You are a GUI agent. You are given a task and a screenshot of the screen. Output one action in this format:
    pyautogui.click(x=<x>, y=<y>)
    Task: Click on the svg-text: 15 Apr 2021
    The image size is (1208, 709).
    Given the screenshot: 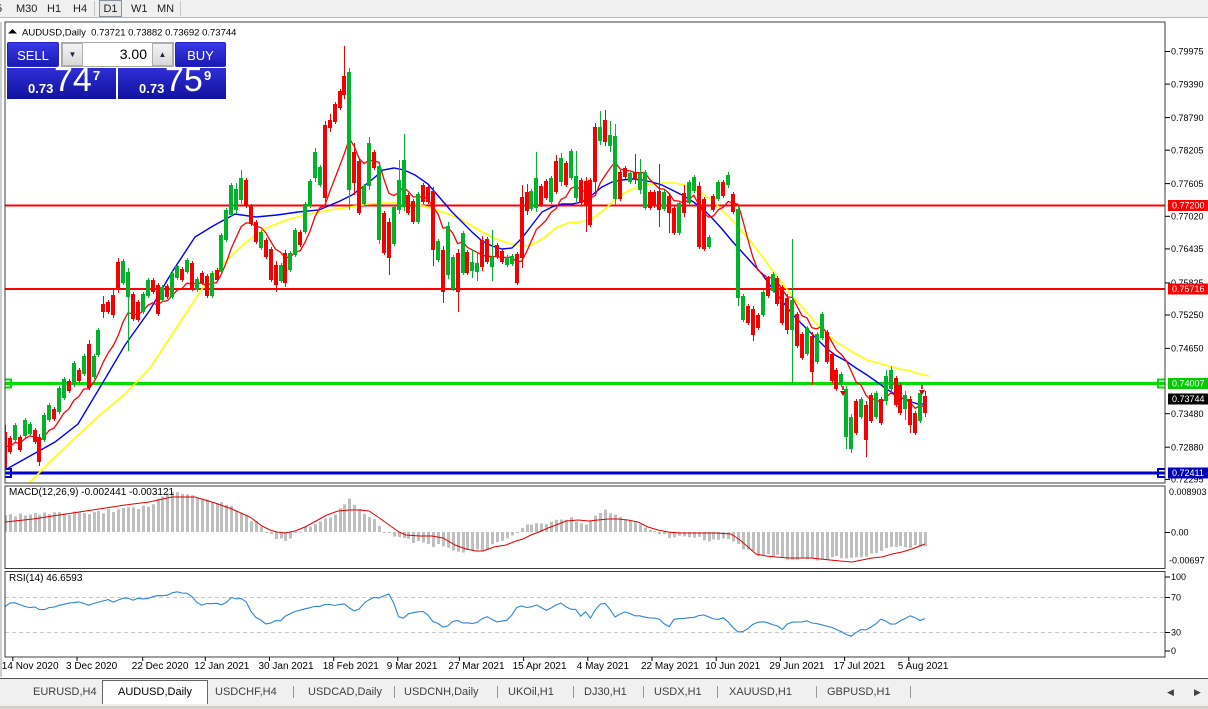 What is the action you would take?
    pyautogui.click(x=540, y=666)
    